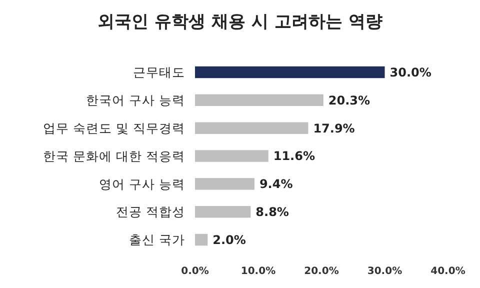  I want to click on data-label: 17.9%, so click(334, 128).